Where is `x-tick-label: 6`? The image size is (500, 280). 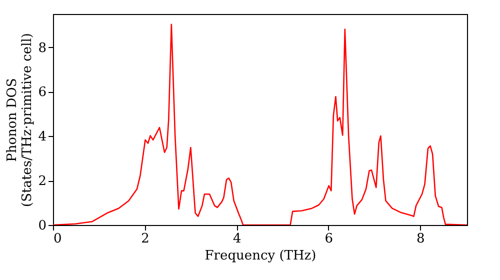
x-tick-label: 6 is located at coordinates (329, 239).